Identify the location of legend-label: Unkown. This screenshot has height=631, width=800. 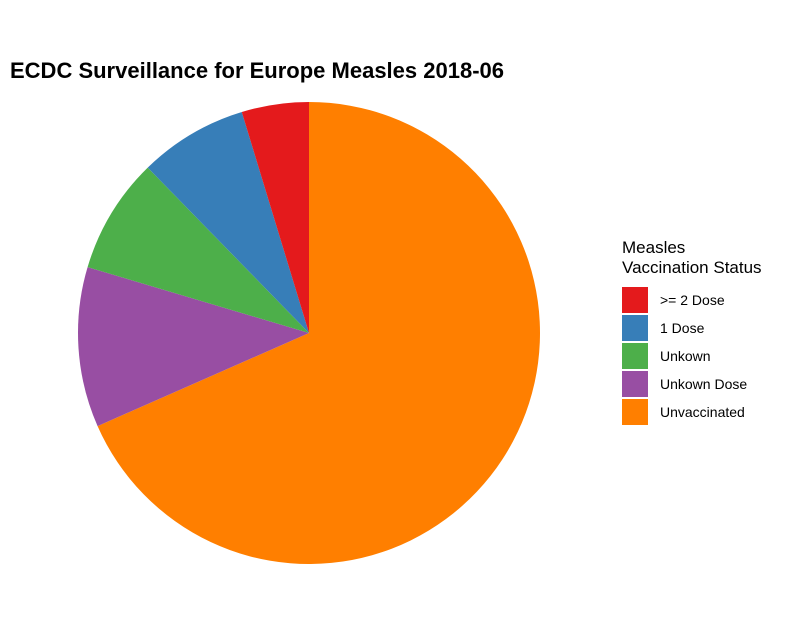
(685, 356).